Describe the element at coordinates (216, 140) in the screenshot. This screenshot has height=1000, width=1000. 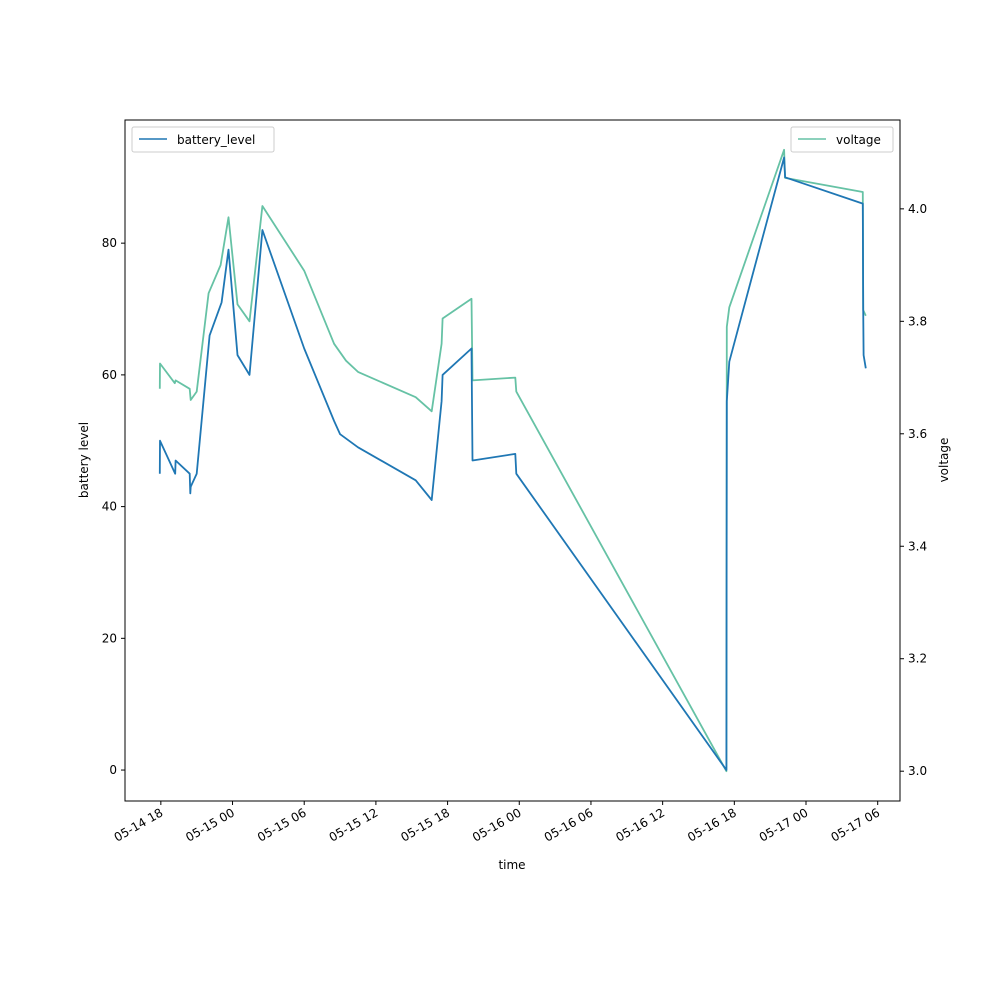
I see `legend-battery-level-label: battery_level` at that location.